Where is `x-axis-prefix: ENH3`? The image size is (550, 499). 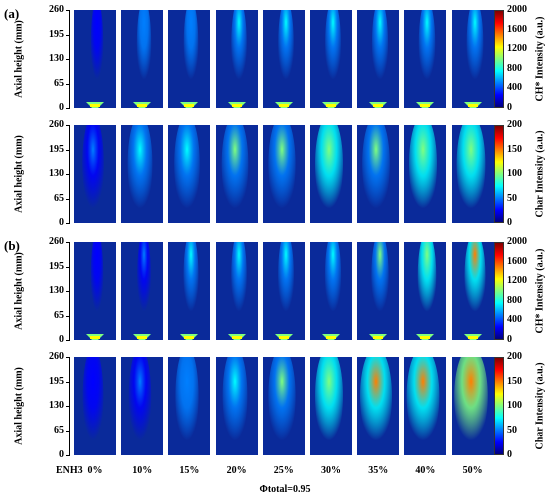
x-axis-prefix: ENH3 is located at coordinates (69, 470).